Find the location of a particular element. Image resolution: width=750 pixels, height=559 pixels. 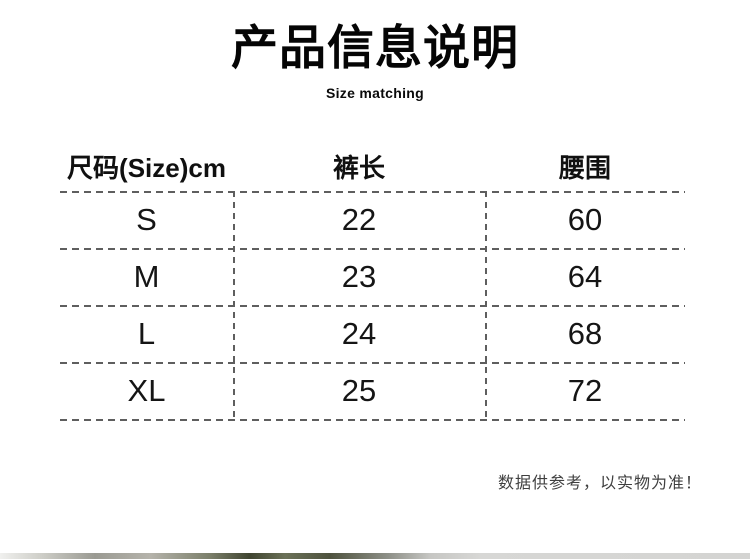

page-subtitle: Size matching is located at coordinates (375, 93).